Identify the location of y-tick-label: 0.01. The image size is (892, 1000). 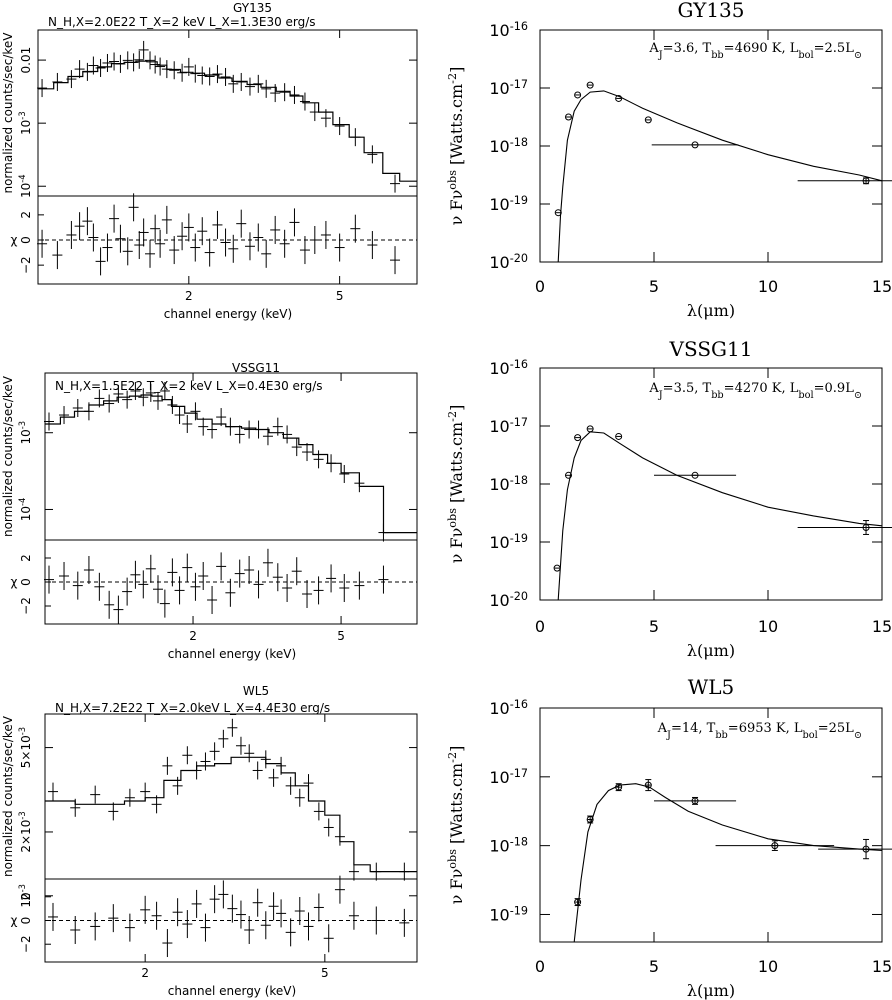
(26, 60).